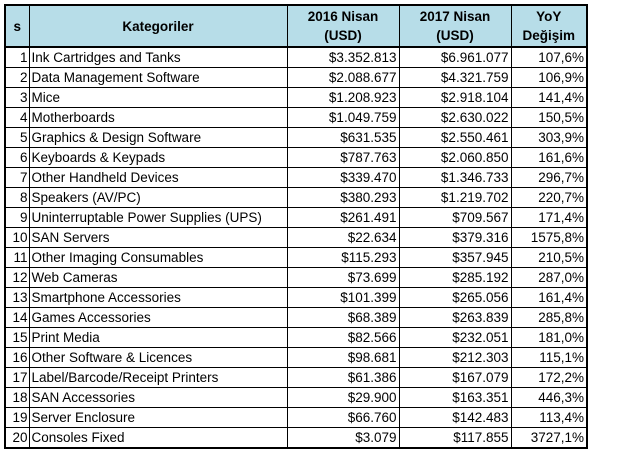  I want to click on table-row: 20 Consoles Fixed $3.079 $117.855 3727,1%, so click(296, 438).